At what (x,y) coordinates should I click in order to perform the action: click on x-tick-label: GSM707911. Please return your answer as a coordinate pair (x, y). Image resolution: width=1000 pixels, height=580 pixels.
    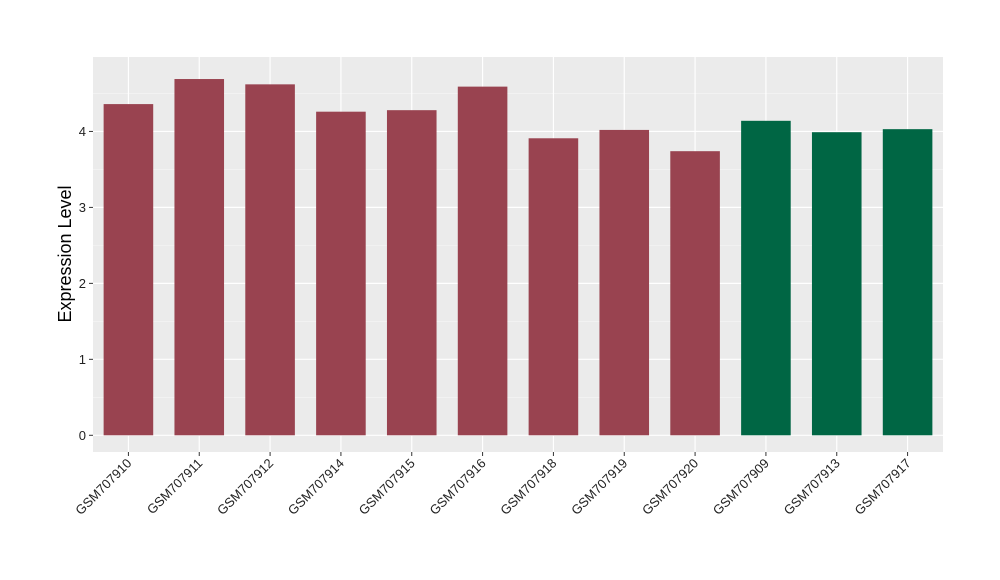
    Looking at the image, I should click on (175, 487).